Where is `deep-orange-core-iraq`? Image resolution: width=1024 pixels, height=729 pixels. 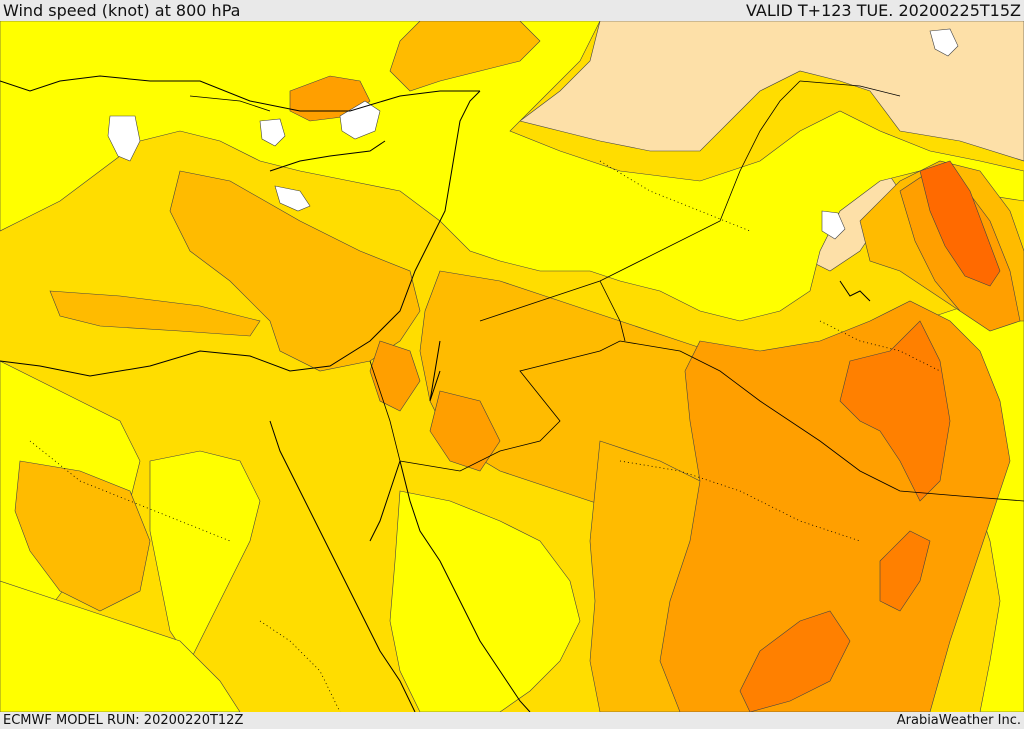
deep-orange-core-iraq is located at coordinates (895, 411).